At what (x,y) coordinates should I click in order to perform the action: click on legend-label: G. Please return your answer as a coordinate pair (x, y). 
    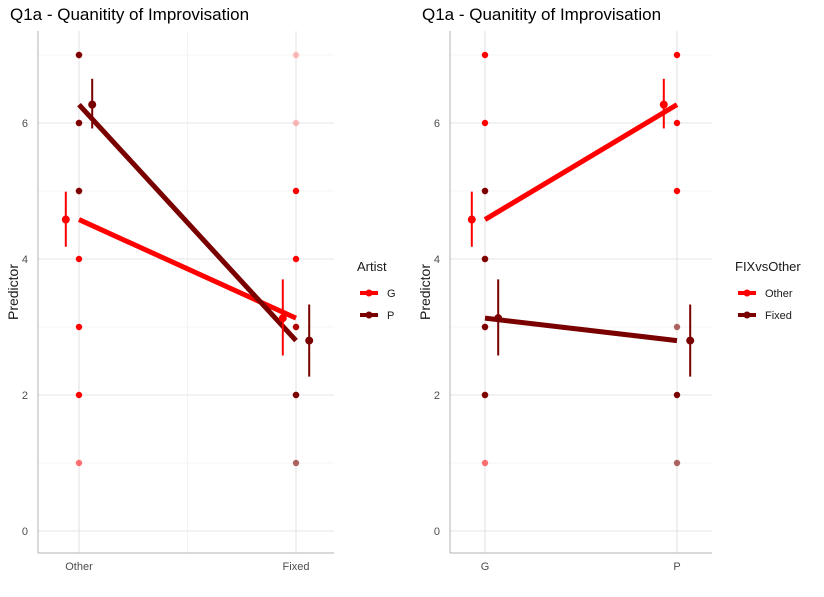
    Looking at the image, I should click on (391, 294).